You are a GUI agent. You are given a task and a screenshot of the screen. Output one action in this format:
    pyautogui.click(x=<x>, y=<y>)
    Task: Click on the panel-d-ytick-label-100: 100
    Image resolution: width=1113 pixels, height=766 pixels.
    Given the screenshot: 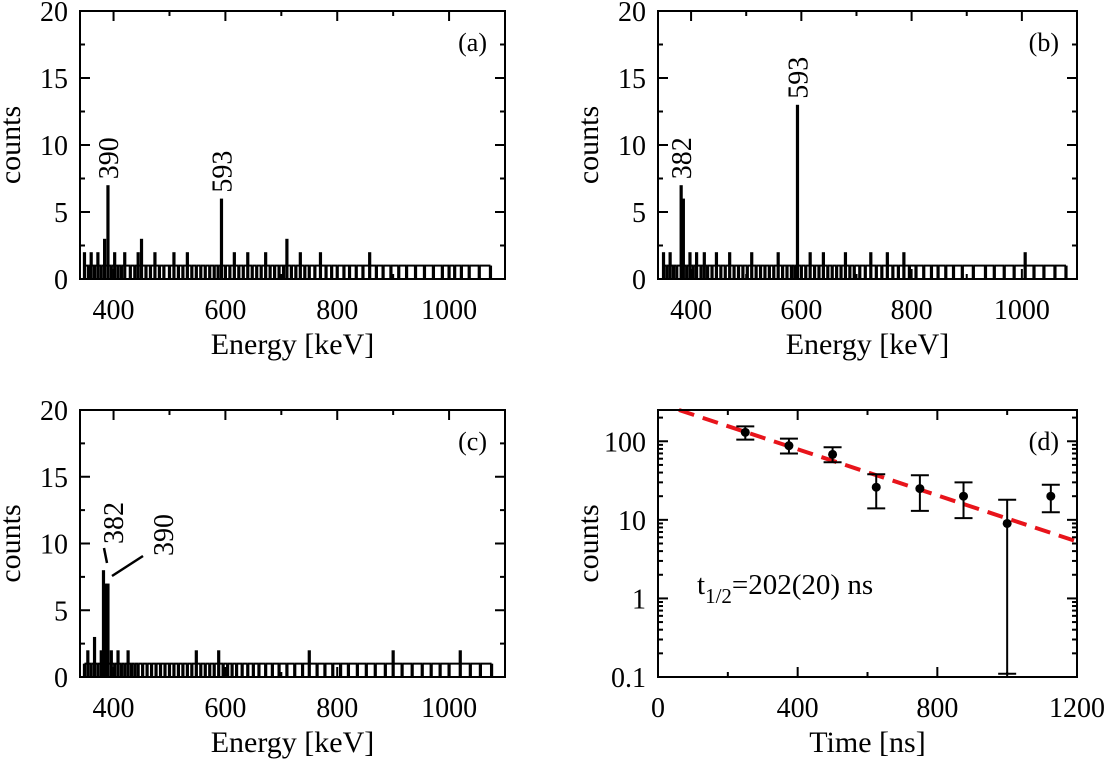 What is the action you would take?
    pyautogui.click(x=625, y=442)
    